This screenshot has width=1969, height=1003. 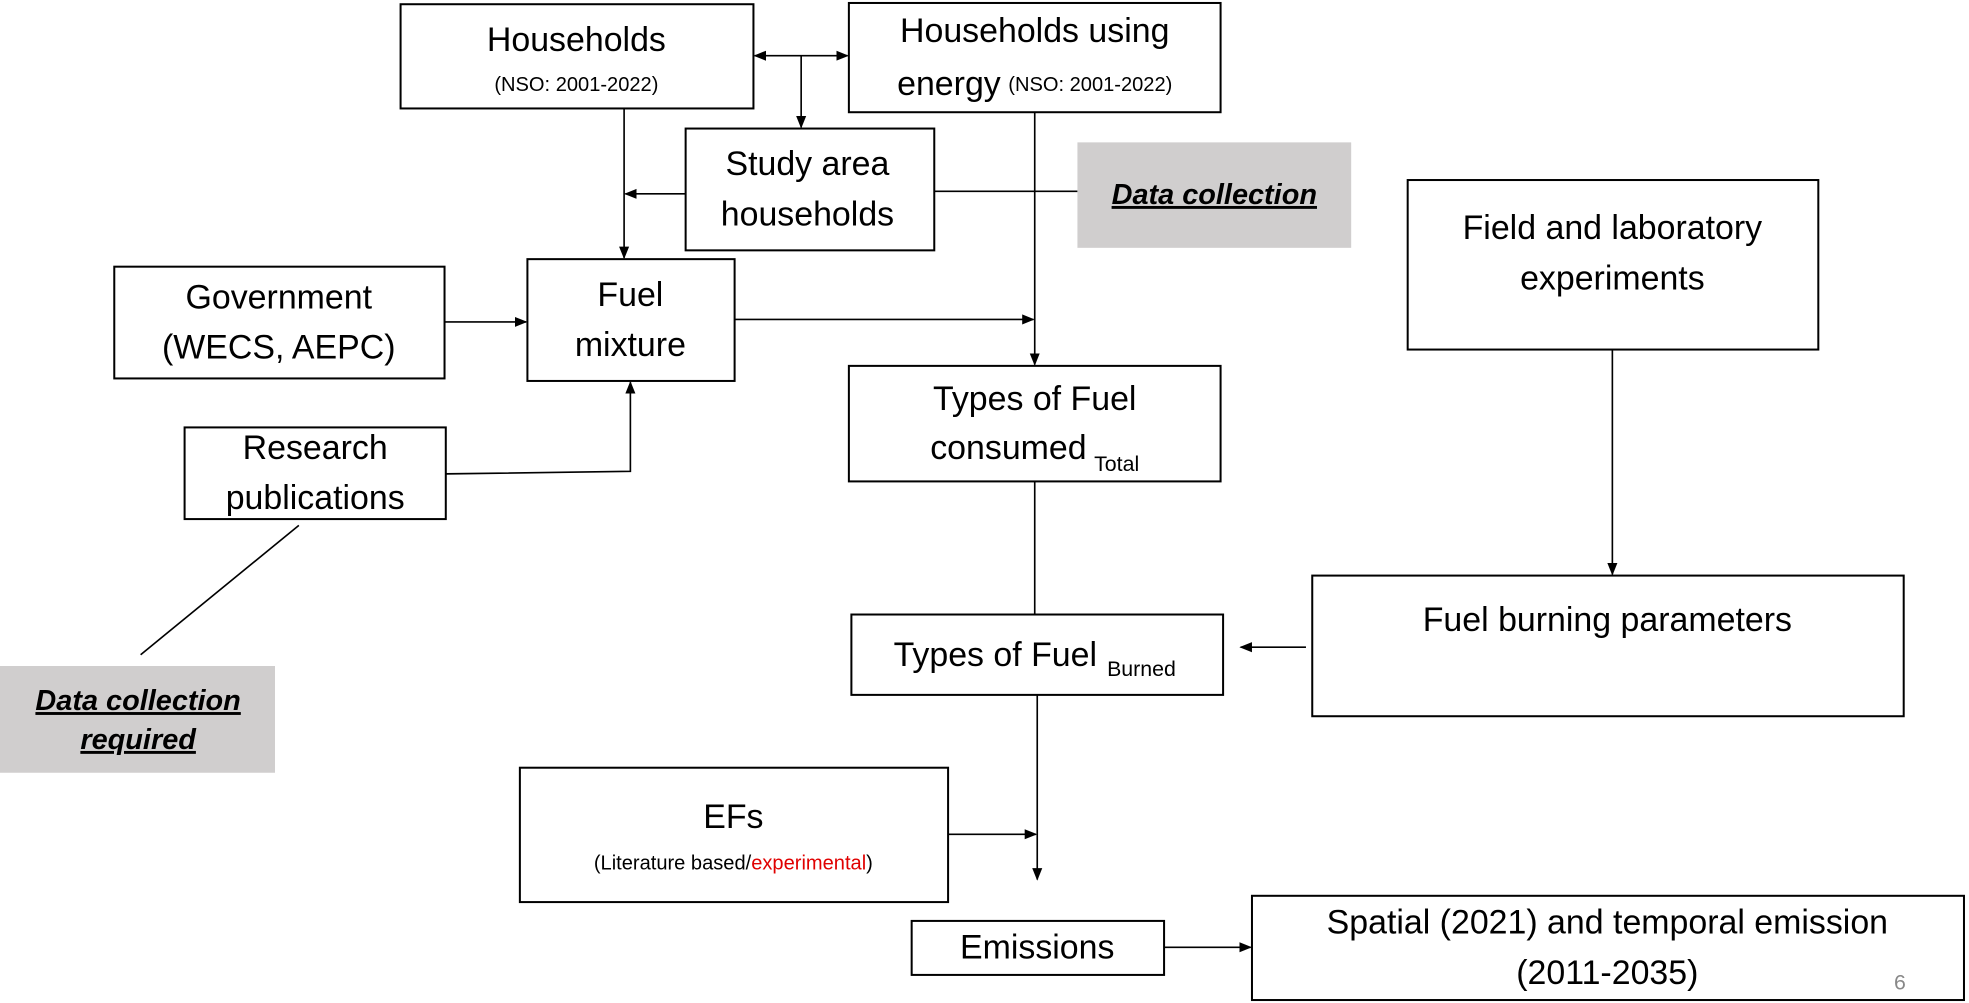 I want to click on fuel-consumed-subscript: Total, so click(x=1116, y=464).